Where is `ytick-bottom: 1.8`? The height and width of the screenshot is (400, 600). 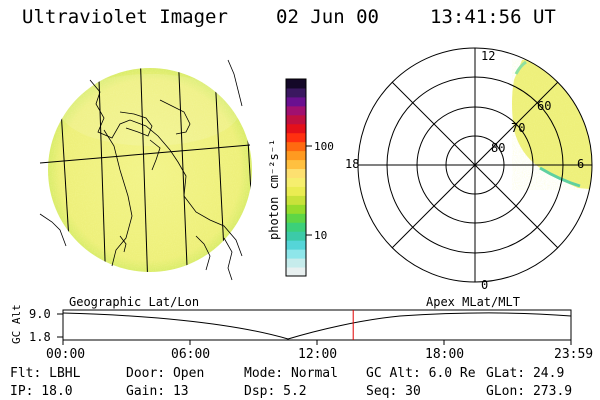
ytick-bottom: 1.8 is located at coordinates (40, 337).